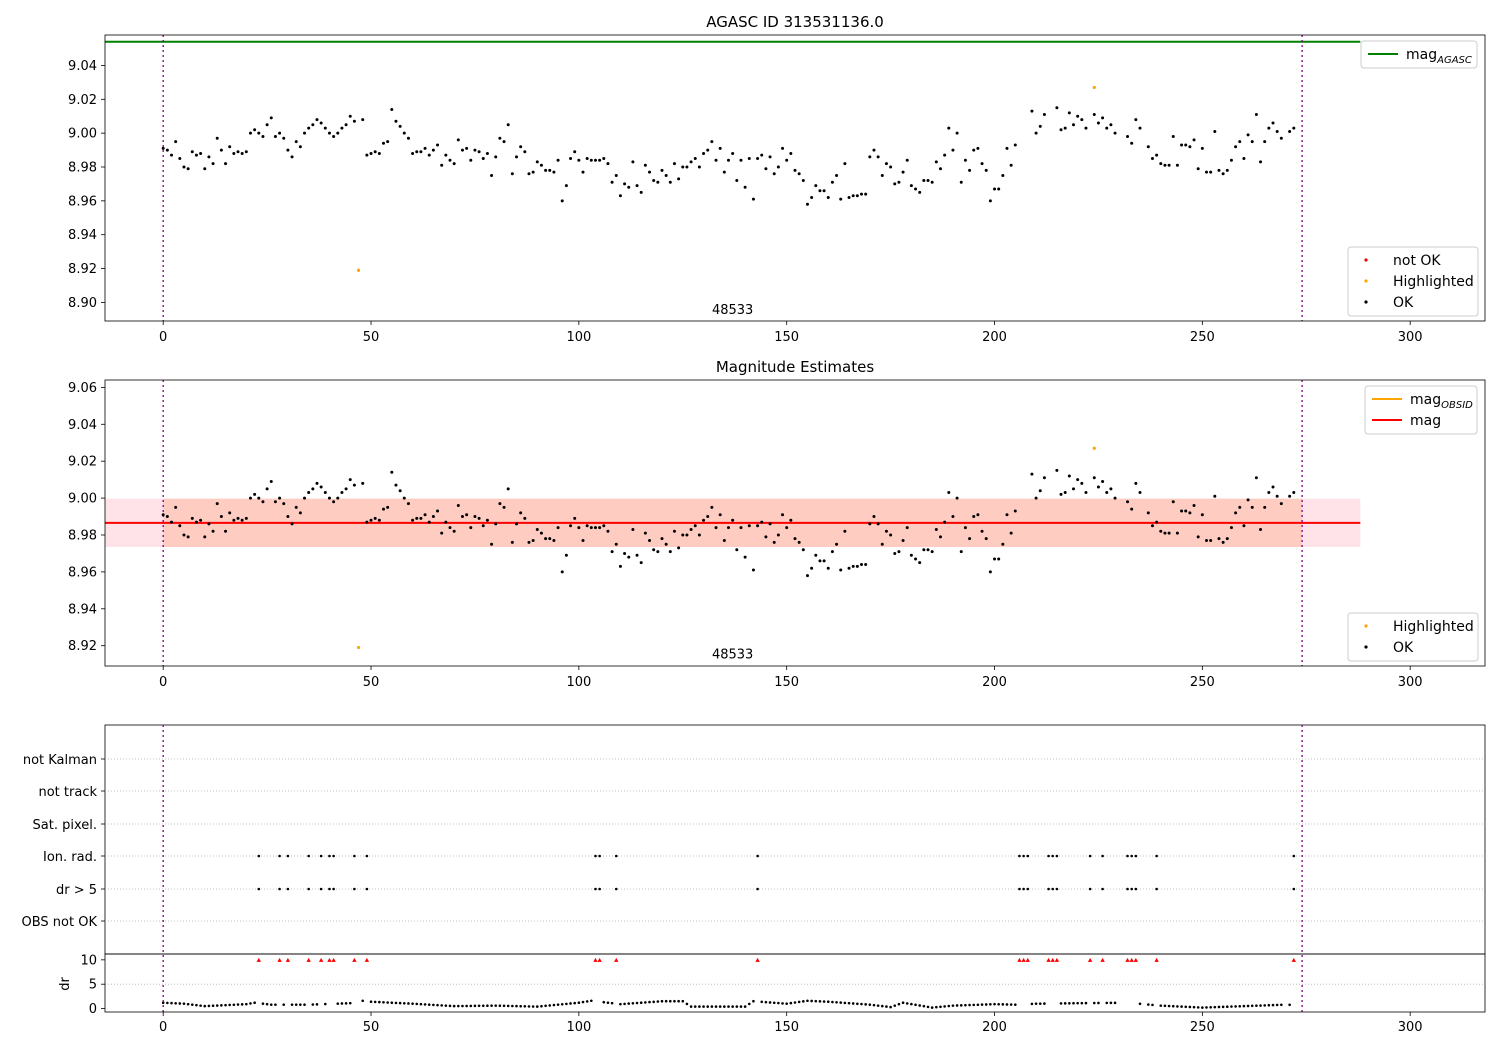 This screenshot has height=1050, width=1500. What do you see at coordinates (1457, 405) in the screenshot?
I see `legend-label-subscript: OBSID` at bounding box center [1457, 405].